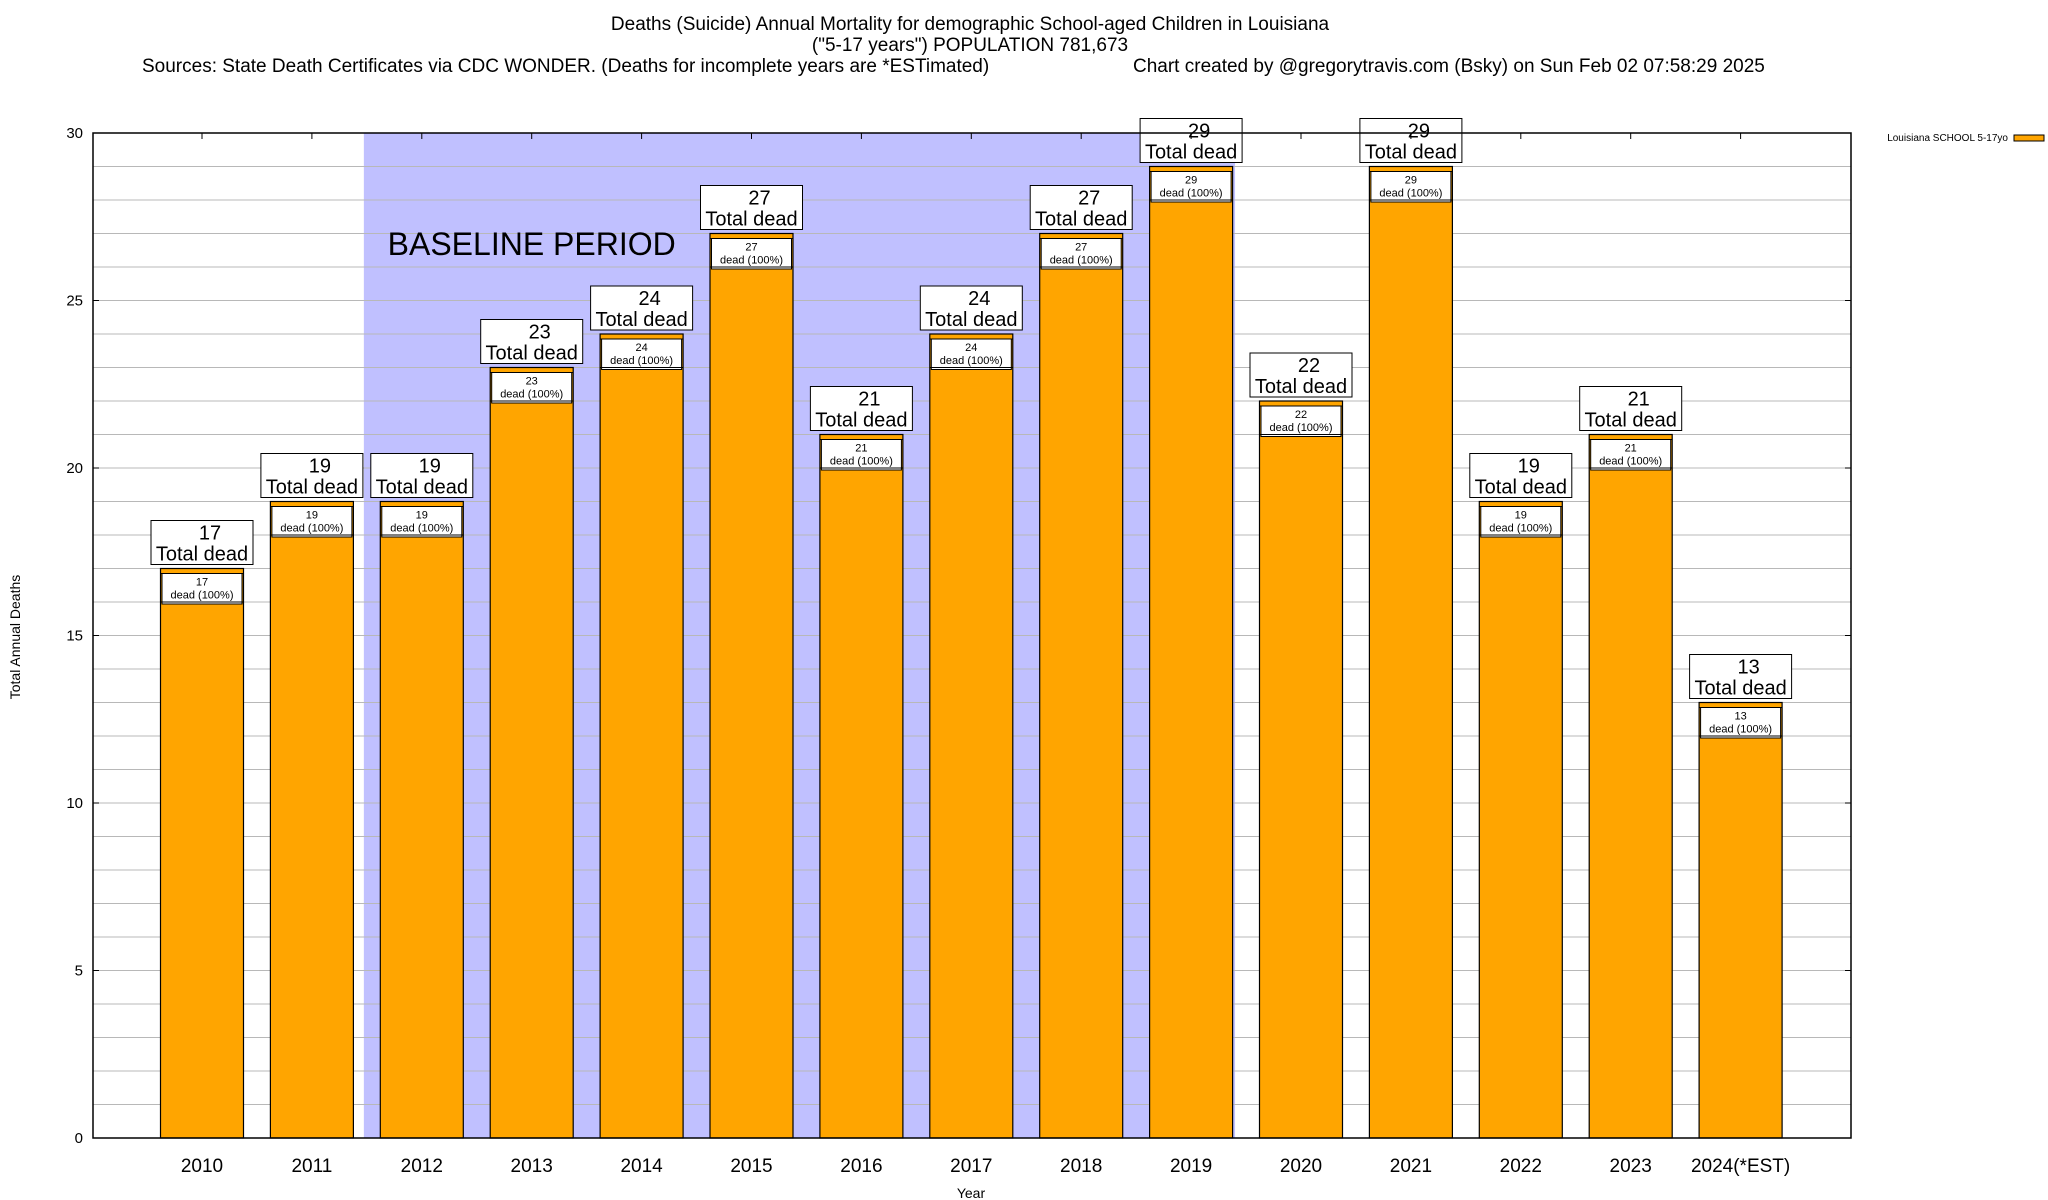  Describe the element at coordinates (422, 516) in the screenshot. I see `inner-label-value: 19` at that location.